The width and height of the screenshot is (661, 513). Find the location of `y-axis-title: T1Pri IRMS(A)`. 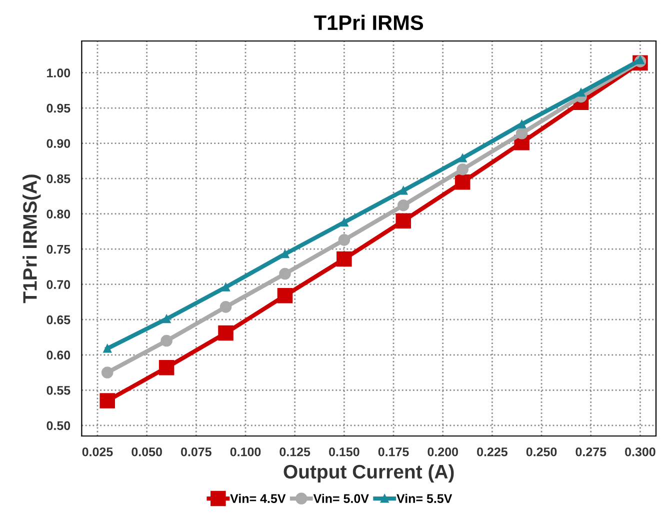

y-axis-title: T1Pri IRMS(A) is located at coordinates (31, 239).